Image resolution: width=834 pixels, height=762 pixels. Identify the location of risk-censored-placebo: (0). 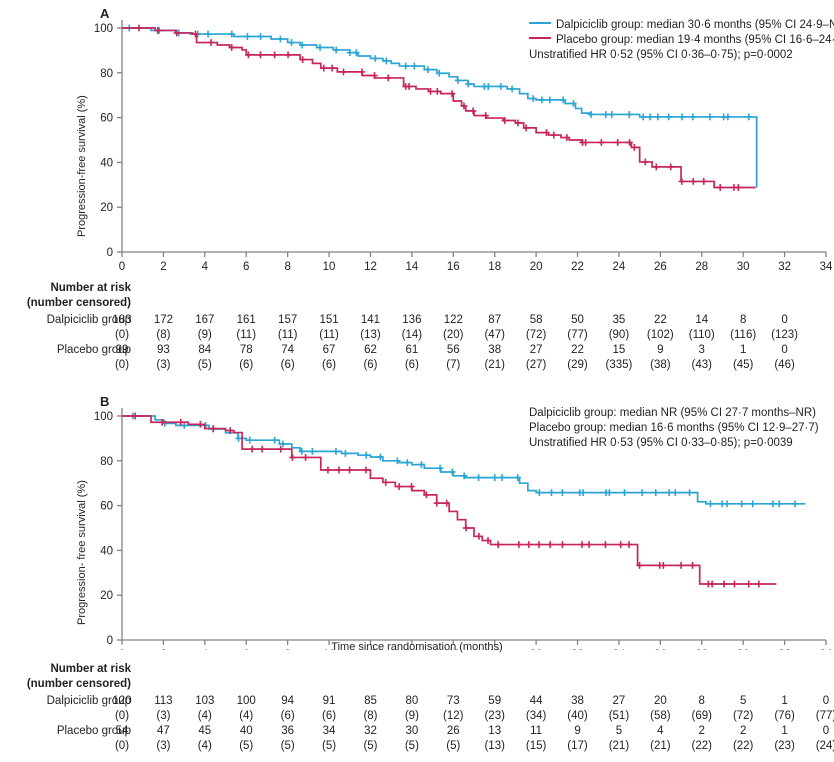
(122, 365).